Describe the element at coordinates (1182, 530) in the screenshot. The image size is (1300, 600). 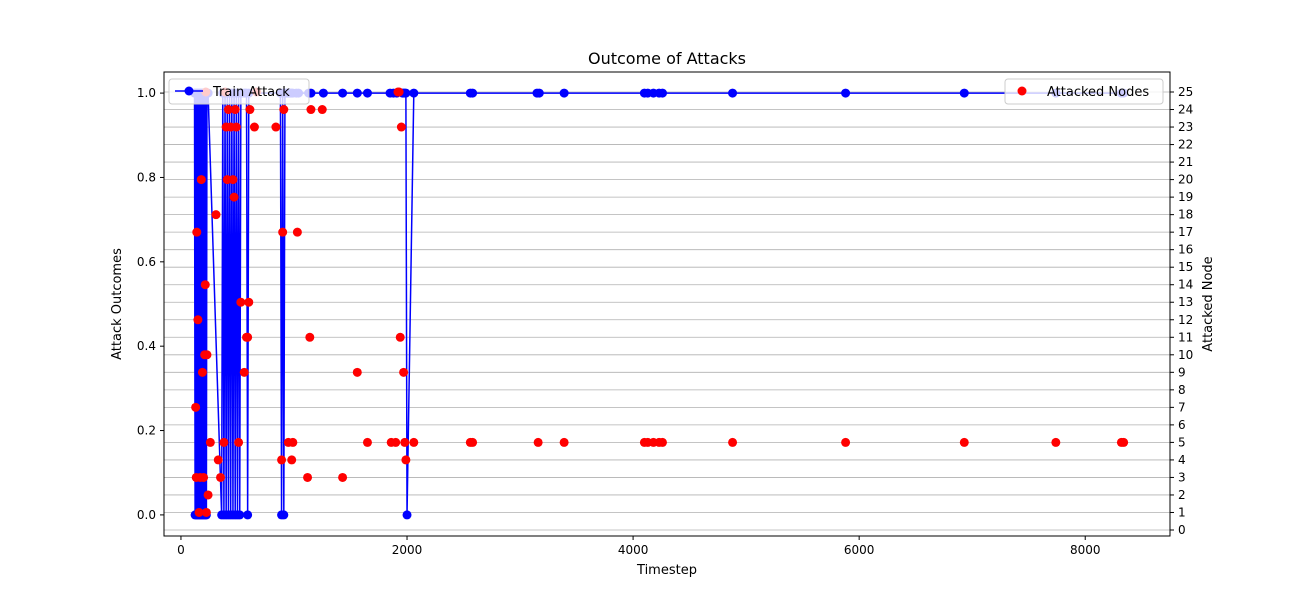
I see `right-y-tick-label: 0` at that location.